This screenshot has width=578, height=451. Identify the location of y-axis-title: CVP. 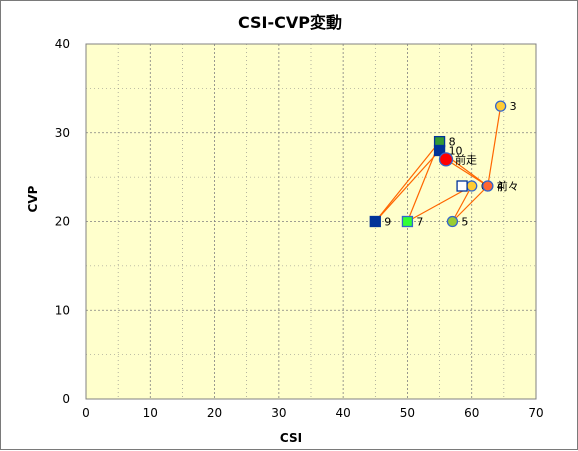
(33, 198).